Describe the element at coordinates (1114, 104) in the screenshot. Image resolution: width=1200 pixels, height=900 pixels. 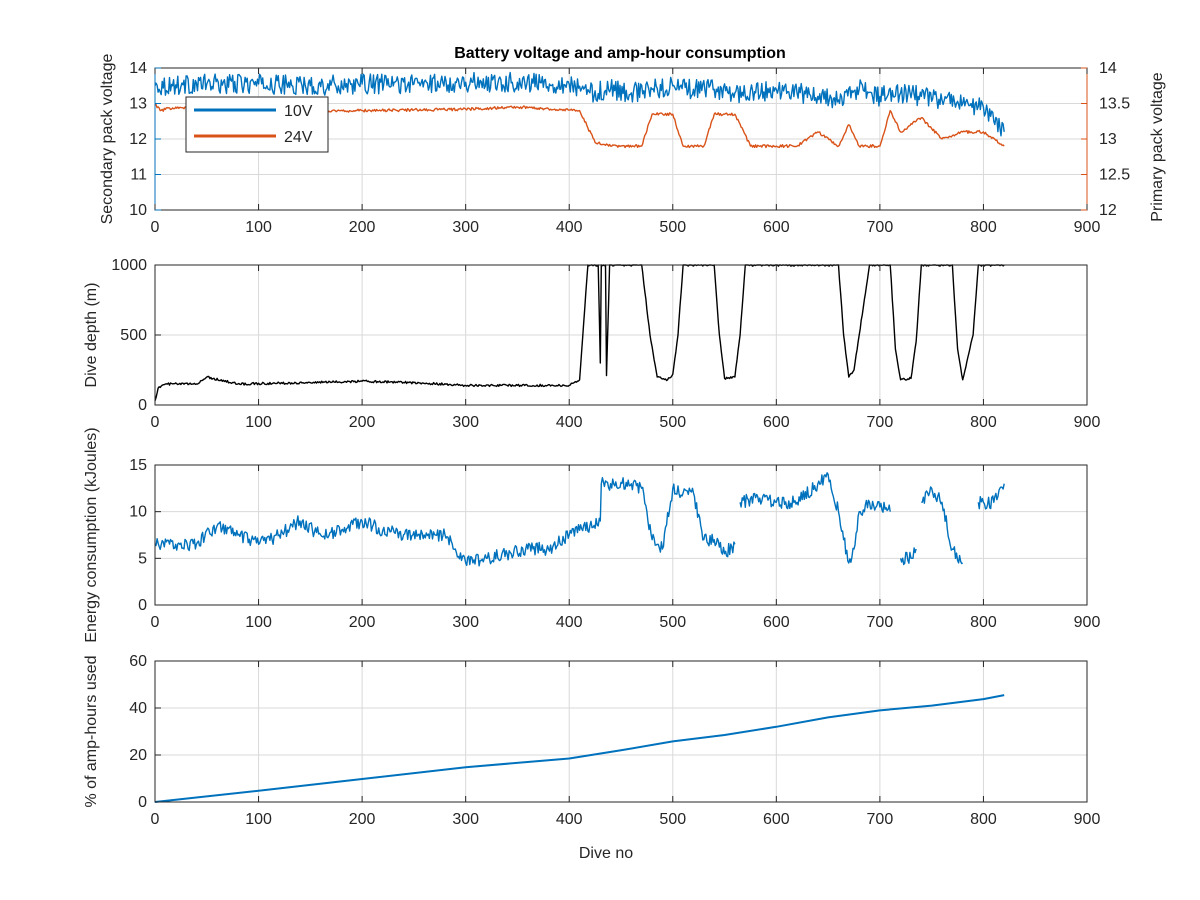
I see `right-y-tick-label: 13.5` at that location.